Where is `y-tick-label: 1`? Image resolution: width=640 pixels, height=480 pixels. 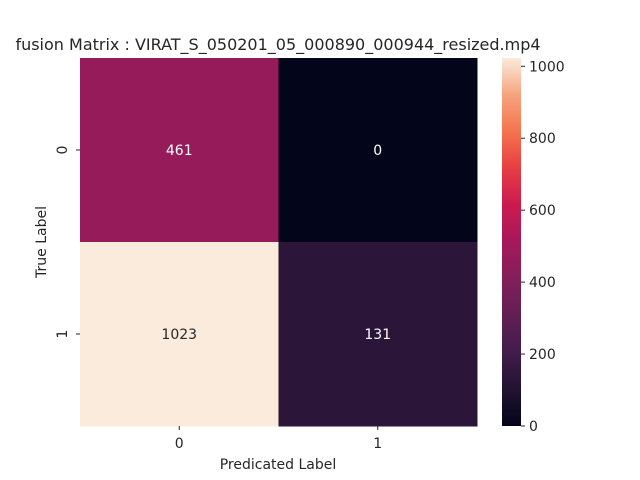 y-tick-label: 1 is located at coordinates (63, 334).